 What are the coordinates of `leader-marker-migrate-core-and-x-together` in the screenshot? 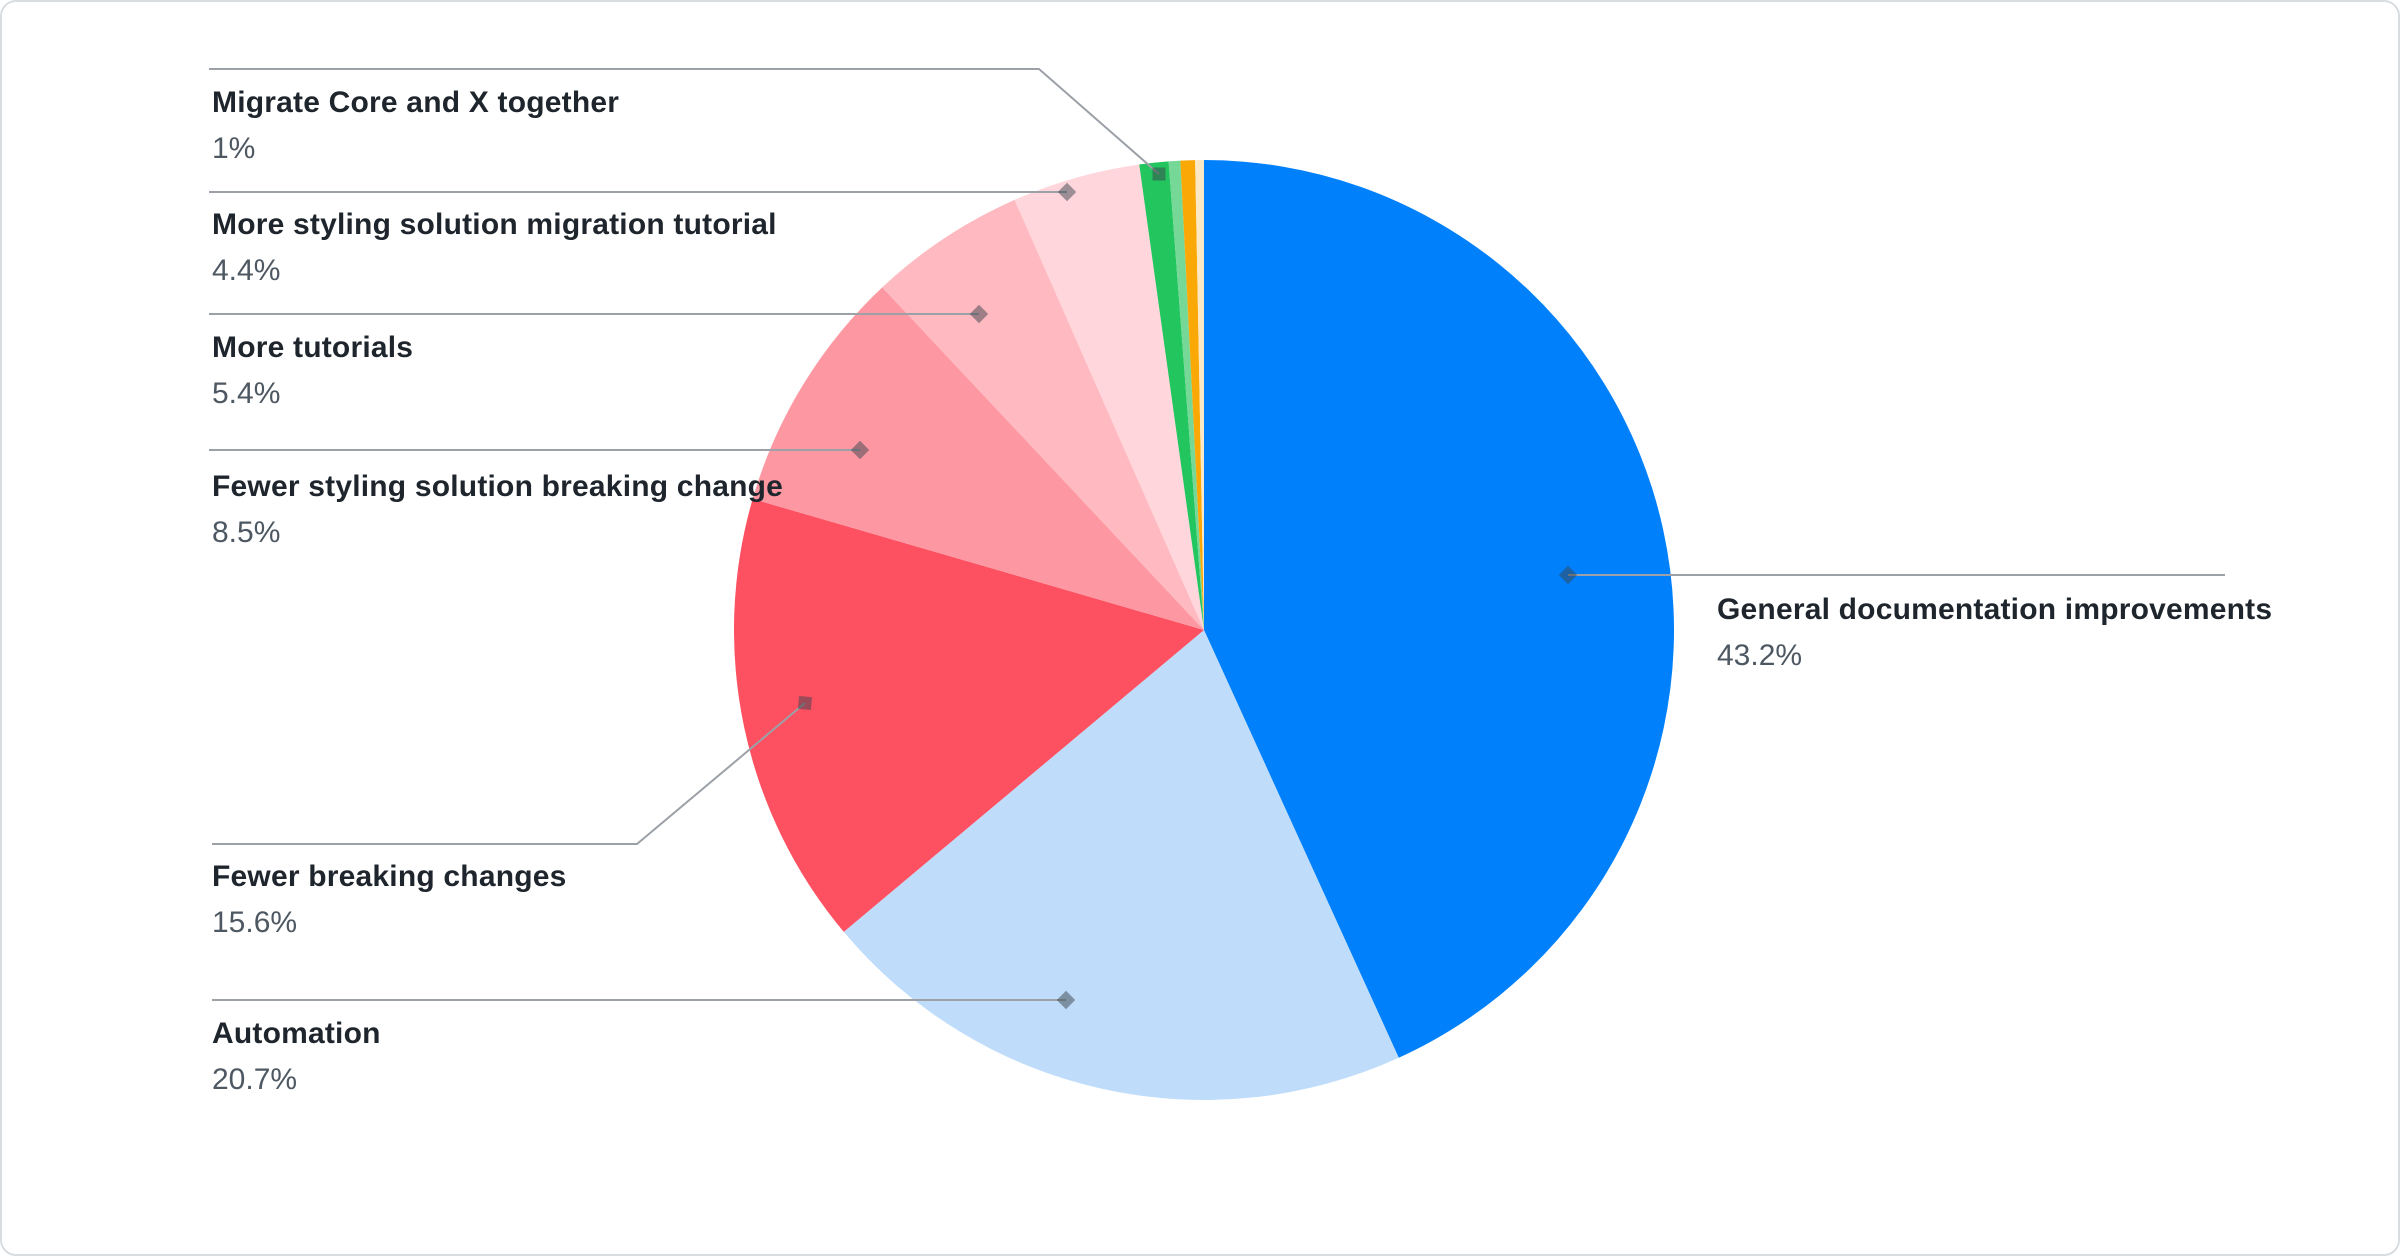 It's located at (1159, 174).